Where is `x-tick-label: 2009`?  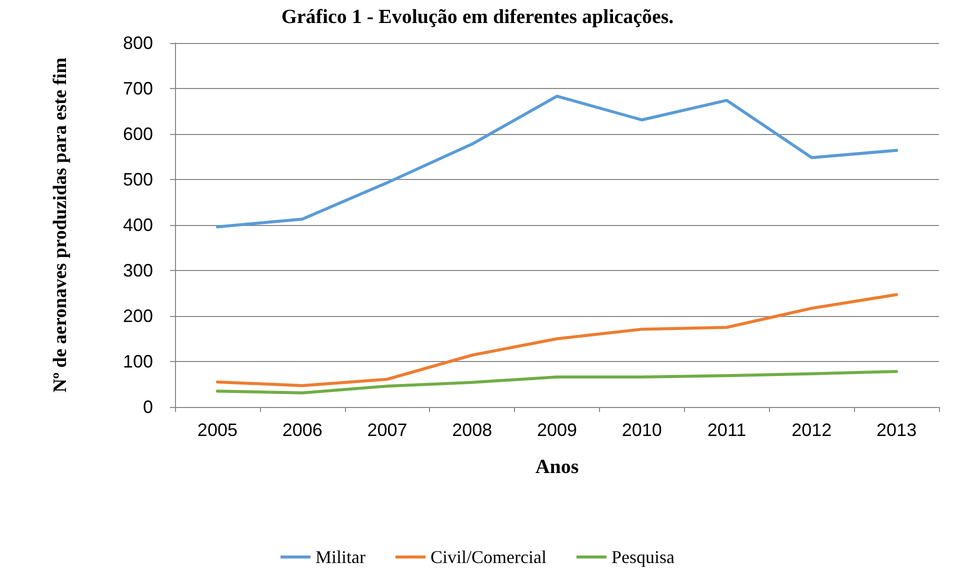 x-tick-label: 2009 is located at coordinates (557, 430).